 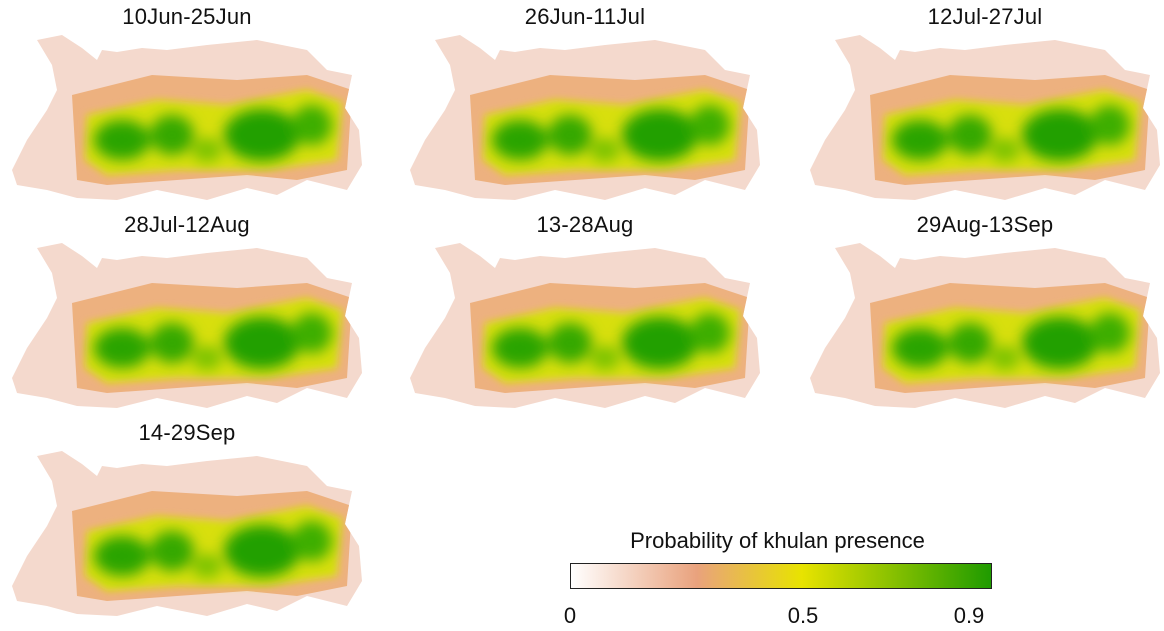 What do you see at coordinates (187, 432) in the screenshot?
I see `panel-title: 14-29Sep` at bounding box center [187, 432].